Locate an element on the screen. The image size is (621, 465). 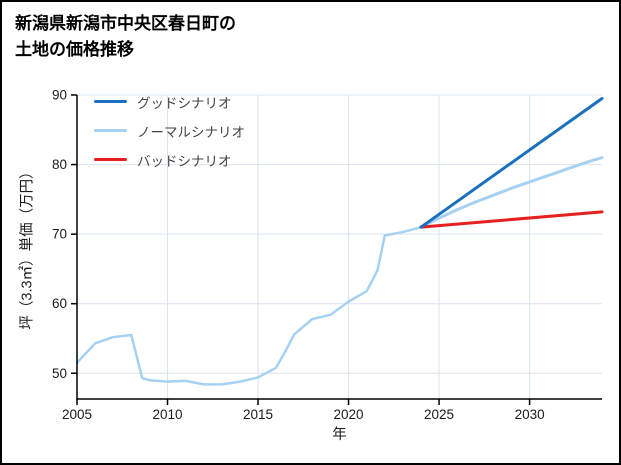
chart-title-line-1: 新潟県新潟市中央区春日町の is located at coordinates (125, 23).